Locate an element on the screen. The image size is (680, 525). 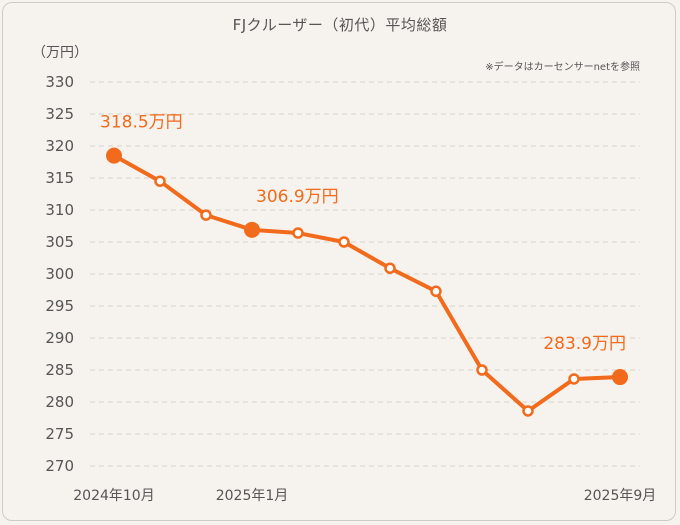
y-tick-label: 285 is located at coordinates (59, 370).